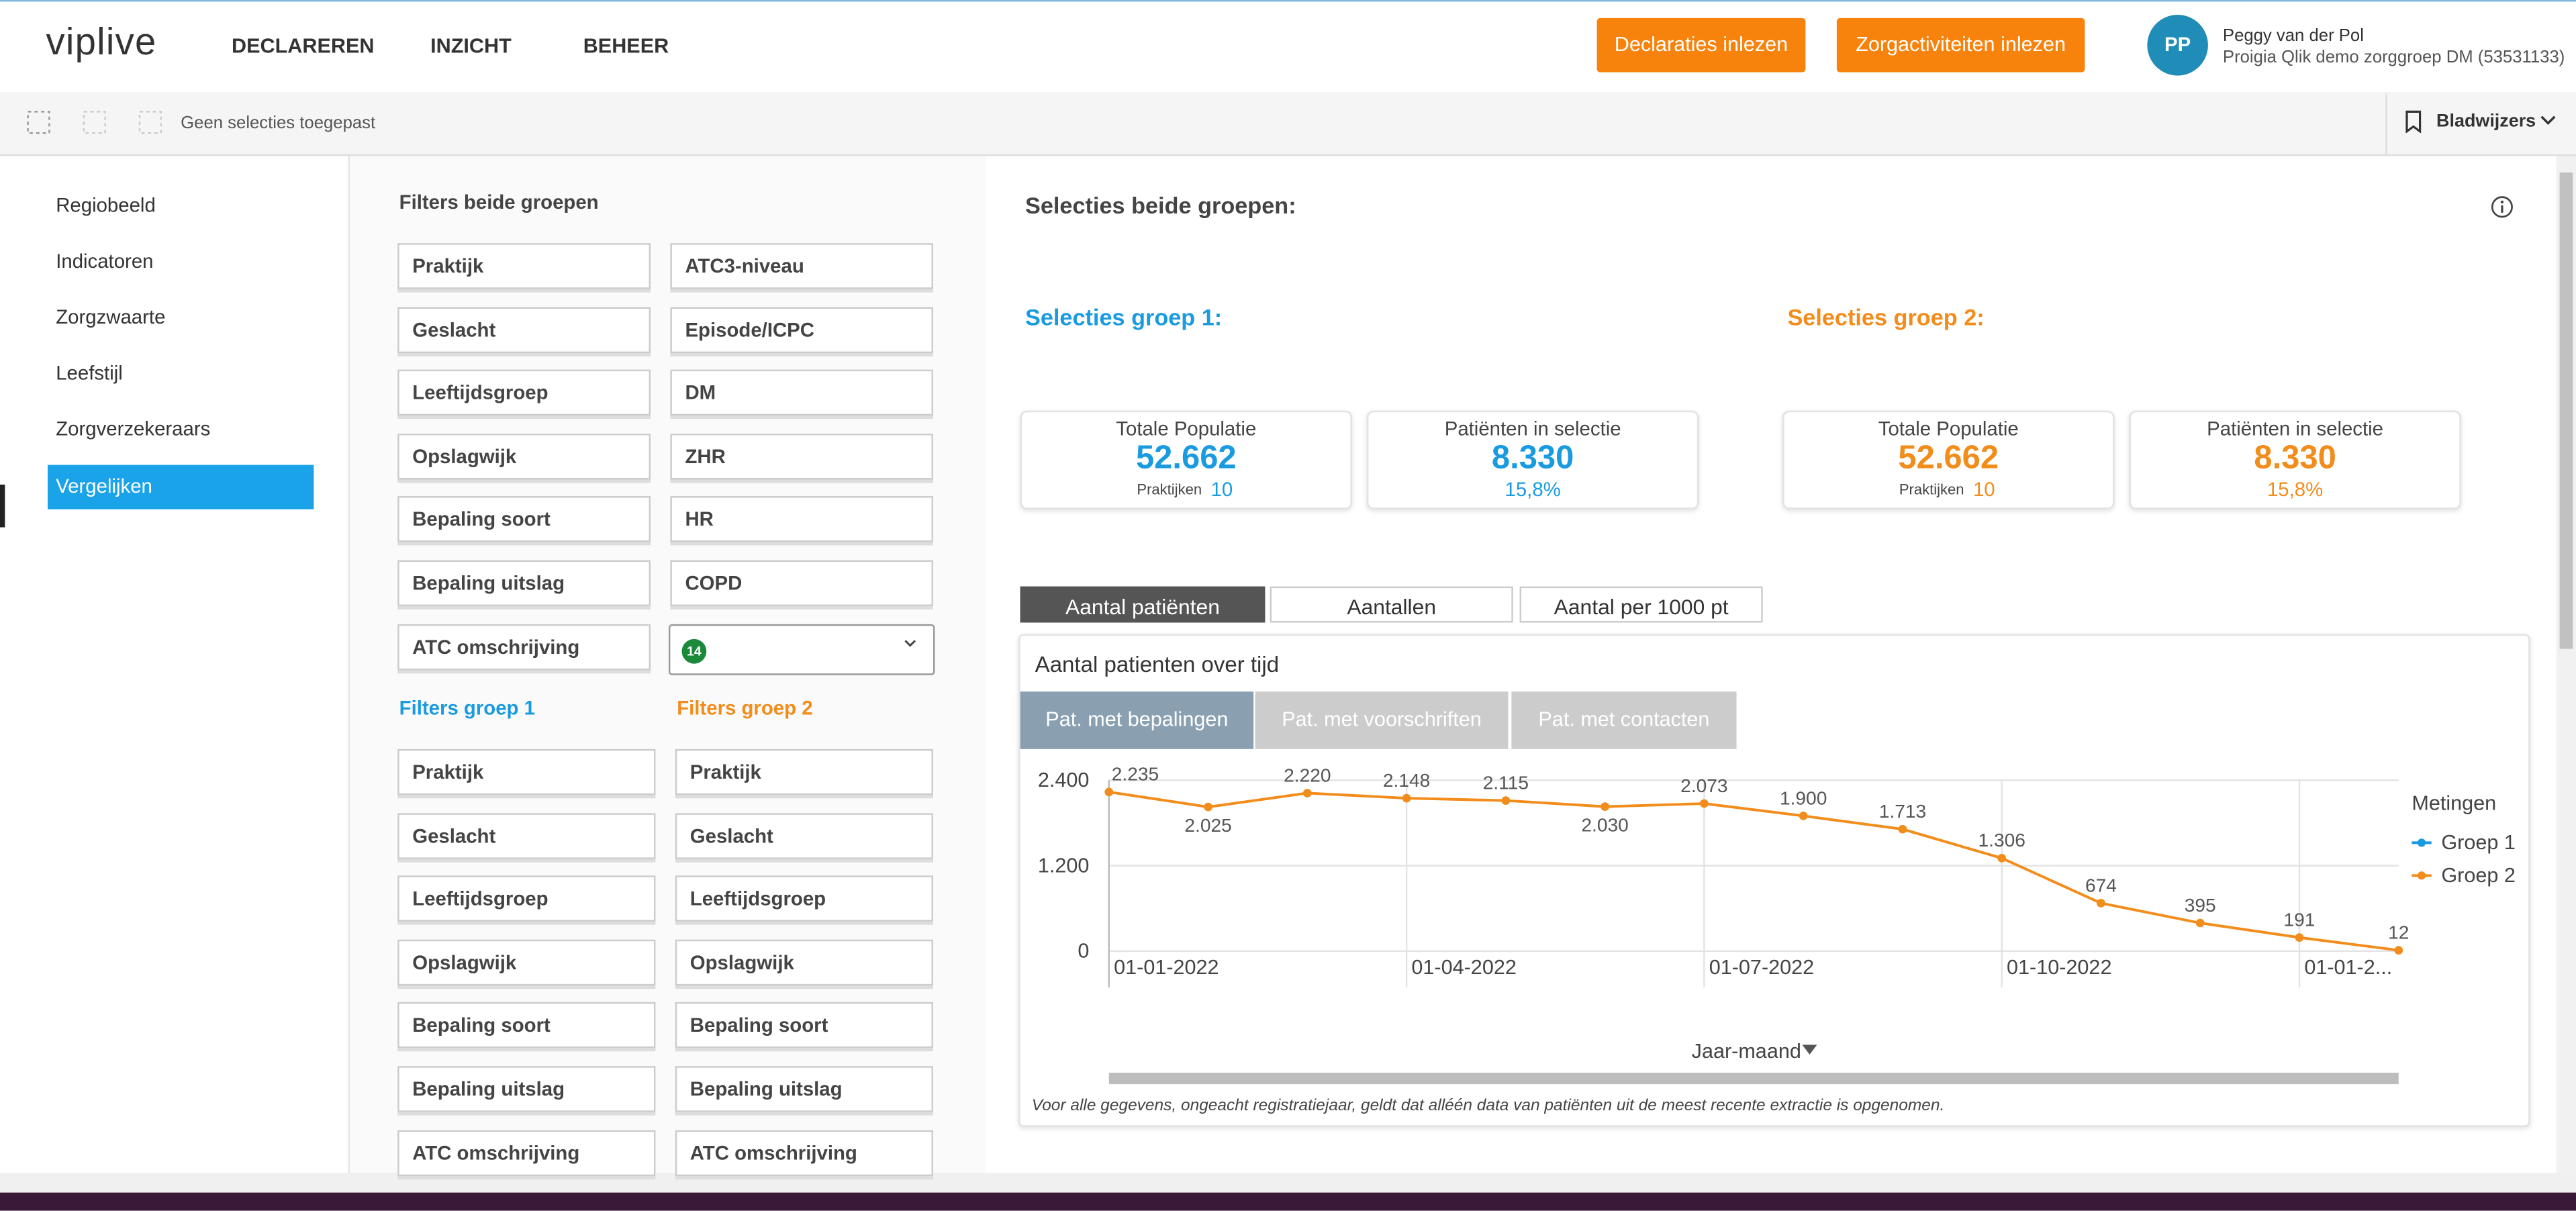  I want to click on filter-box: HR, so click(801, 519).